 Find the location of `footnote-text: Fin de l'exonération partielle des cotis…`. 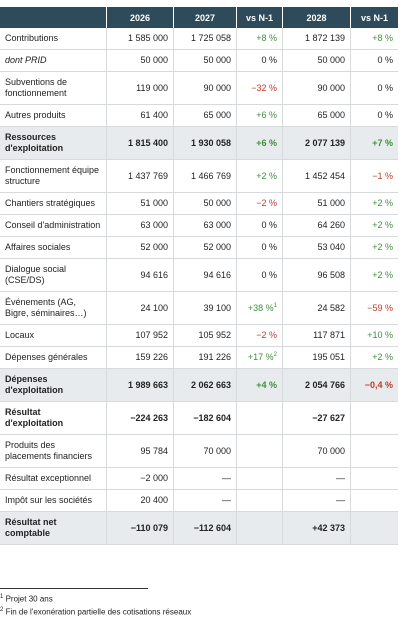

footnote-text: Fin de l'exonération partielle des cotis… is located at coordinates (98, 612).